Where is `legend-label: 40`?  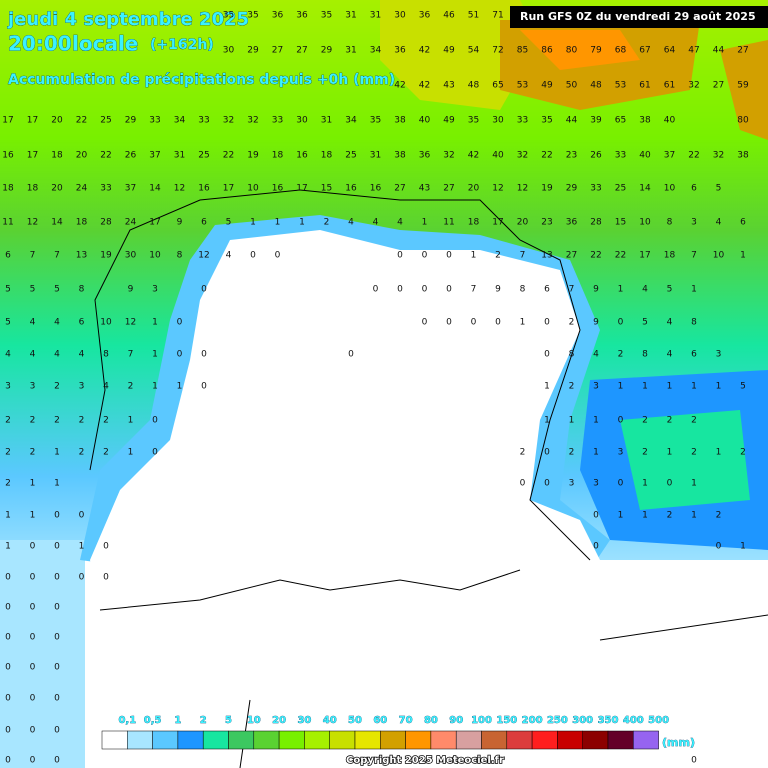 legend-label: 40 is located at coordinates (330, 720).